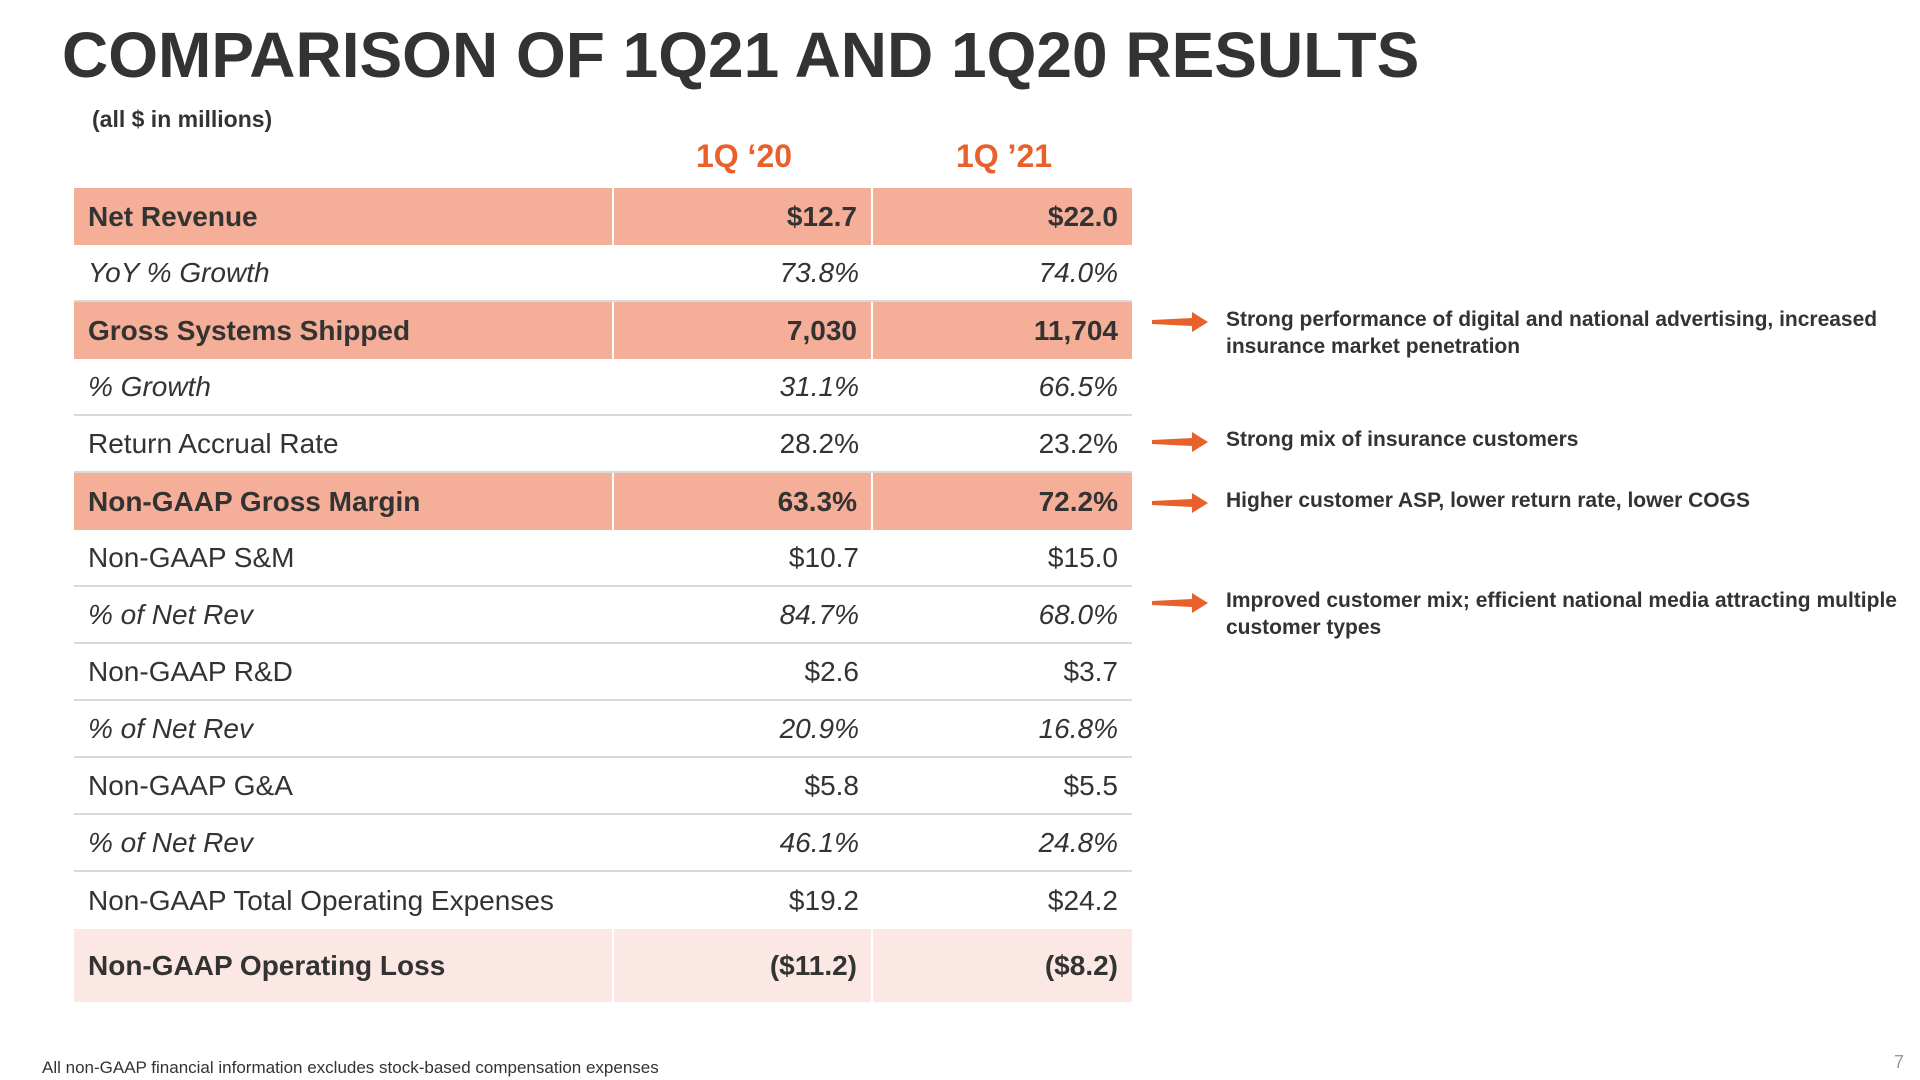 The width and height of the screenshot is (1920, 1080). What do you see at coordinates (832, 785) in the screenshot?
I see `value-1q20: $5.8` at bounding box center [832, 785].